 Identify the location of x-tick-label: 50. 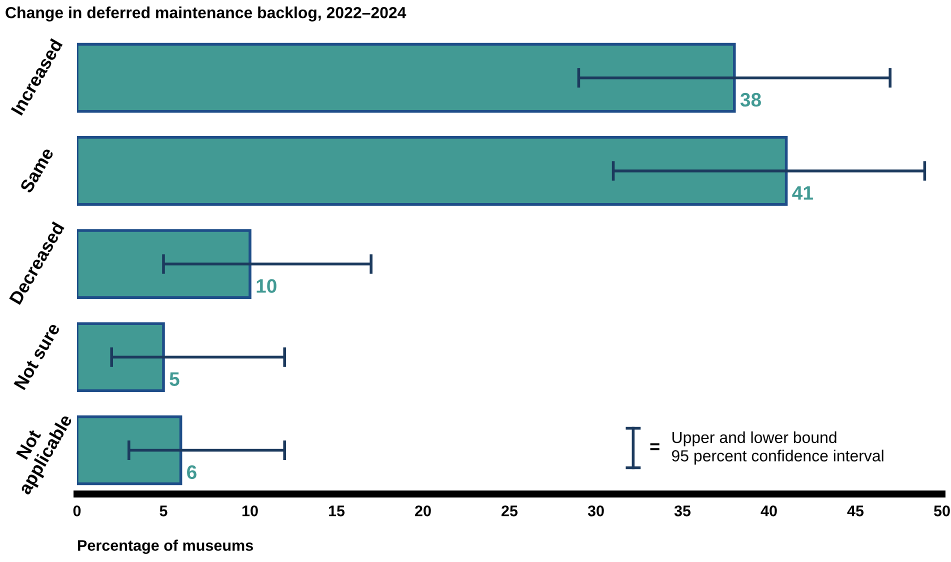
(942, 511).